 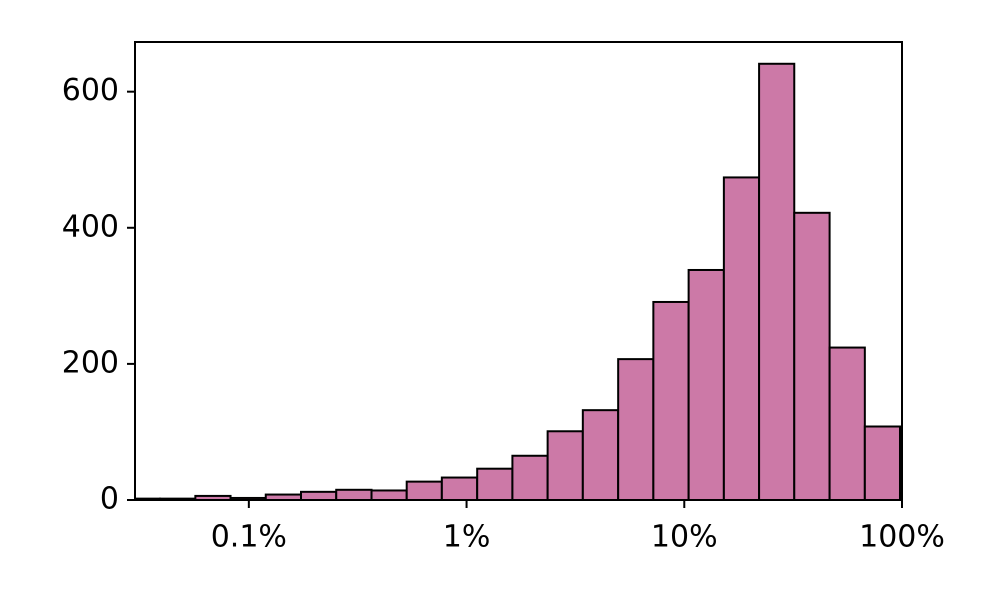 I want to click on y-tick-label: 600, so click(x=90, y=90).